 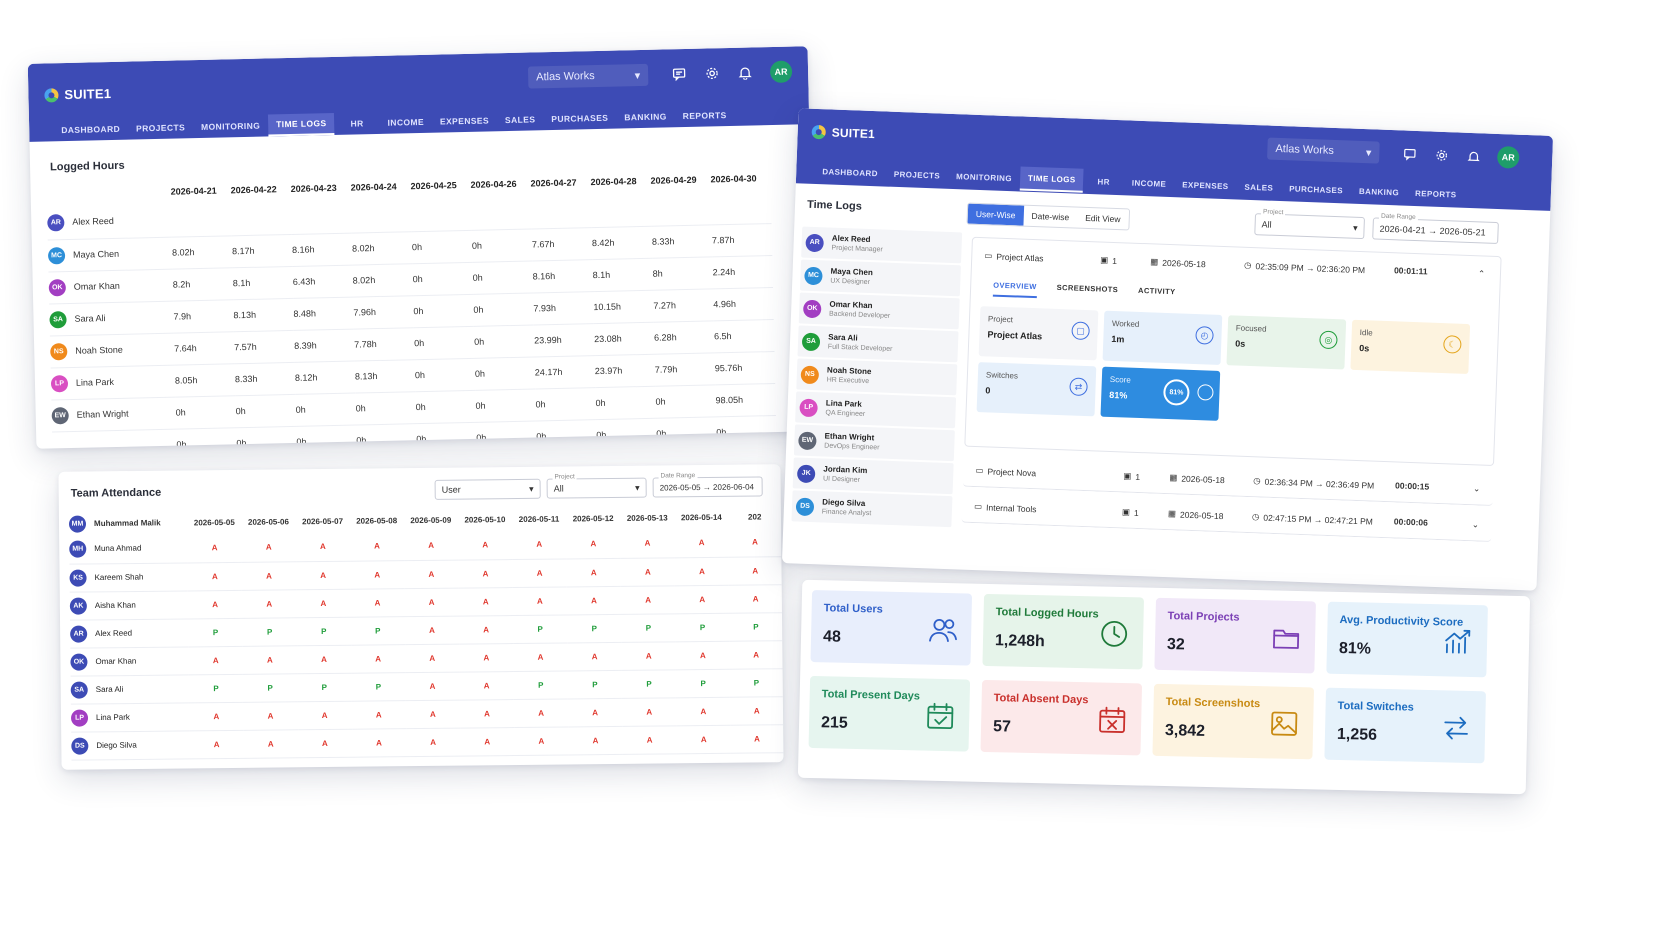 What do you see at coordinates (446, 435) in the screenshot?
I see `hours-cell: 0h` at bounding box center [446, 435].